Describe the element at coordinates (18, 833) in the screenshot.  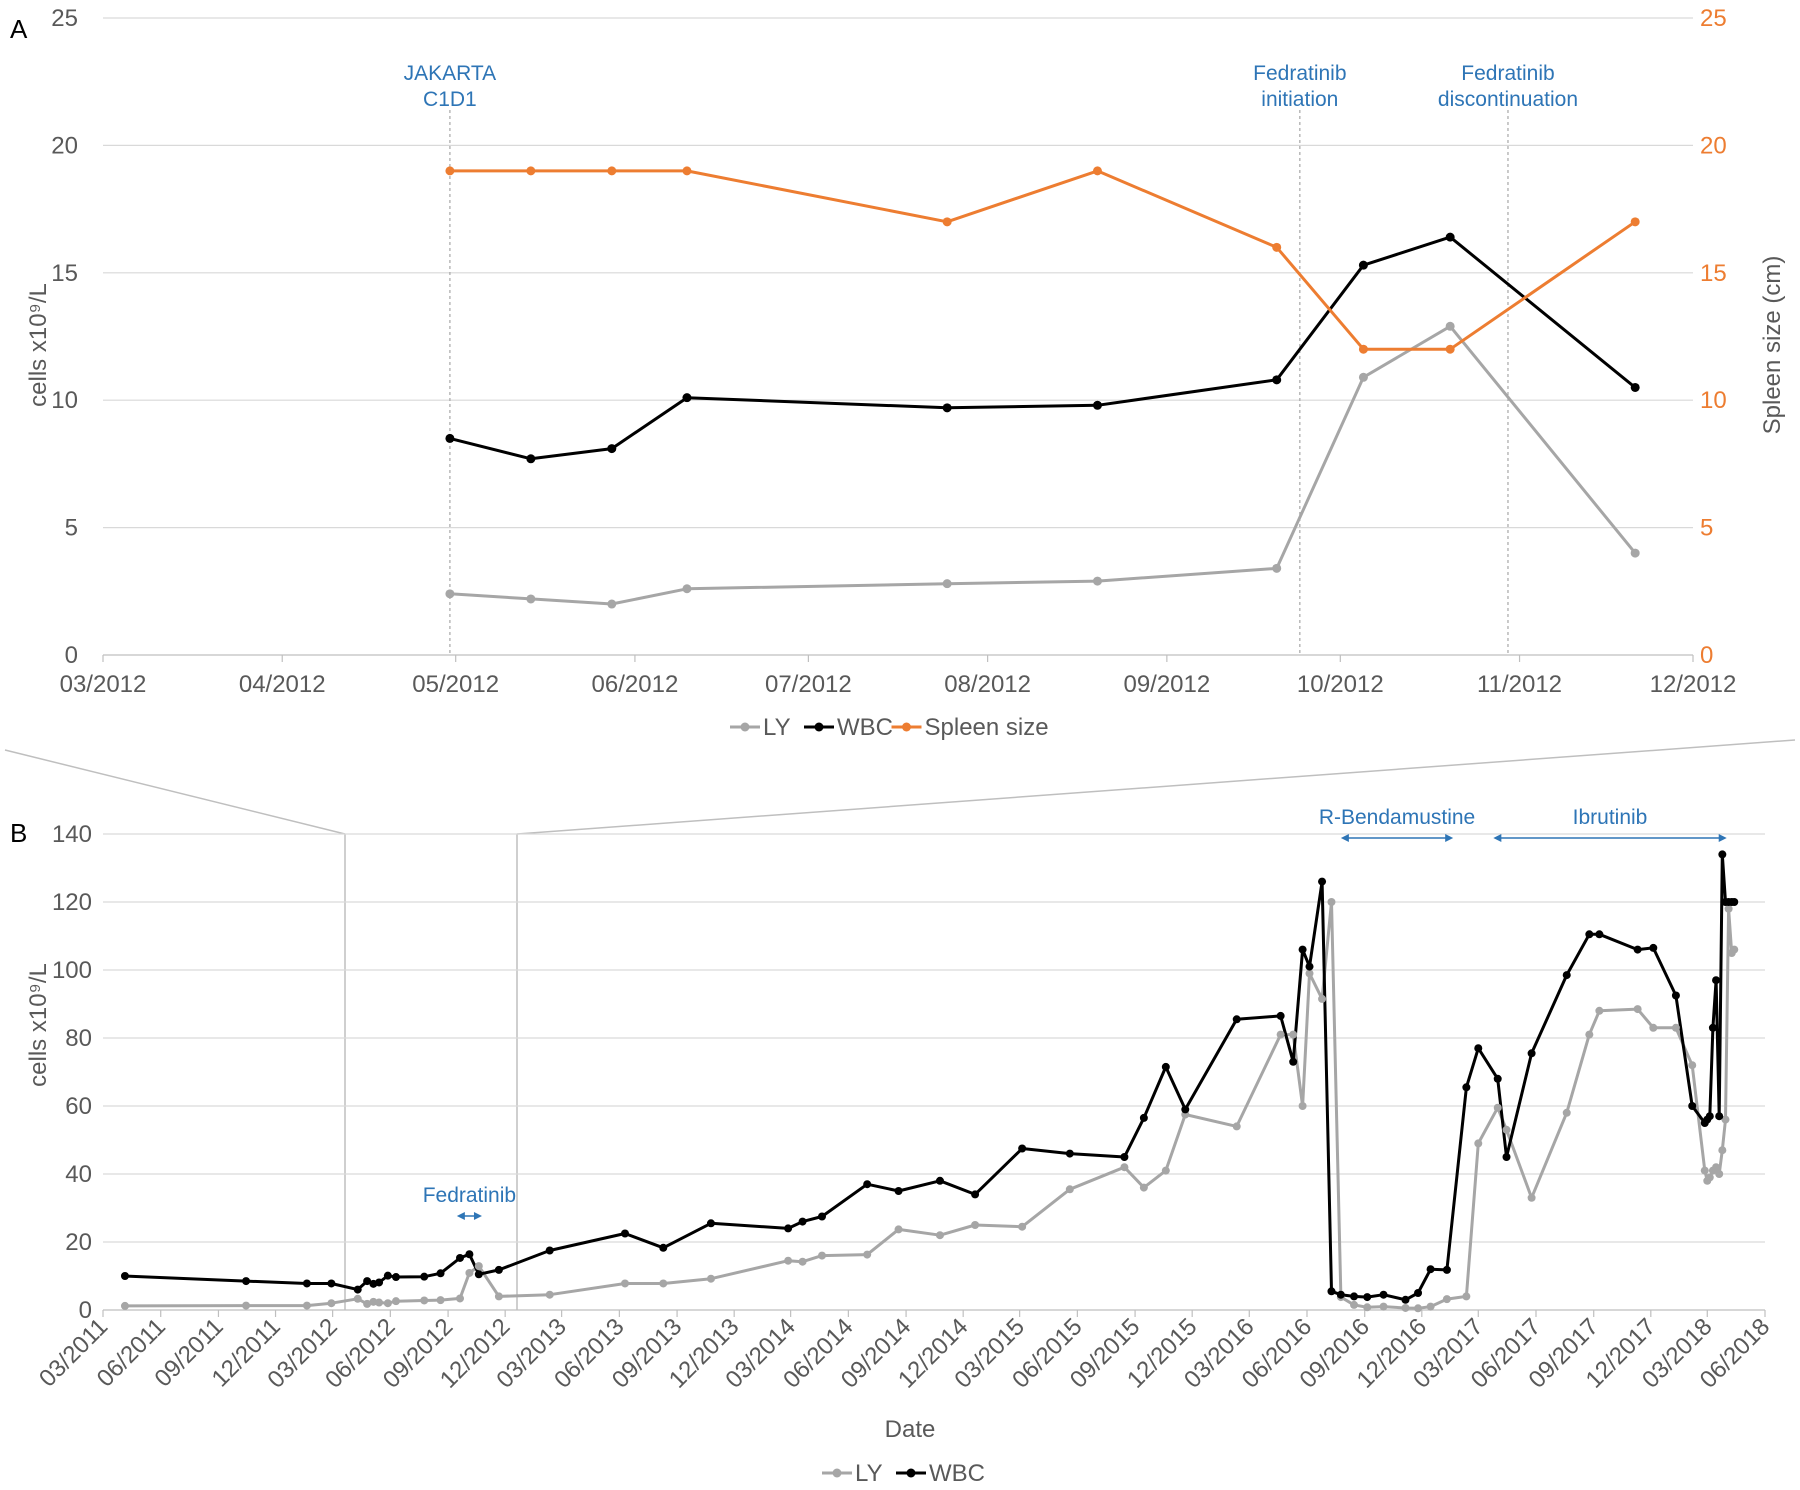
I see `panel-b-label: B` at that location.